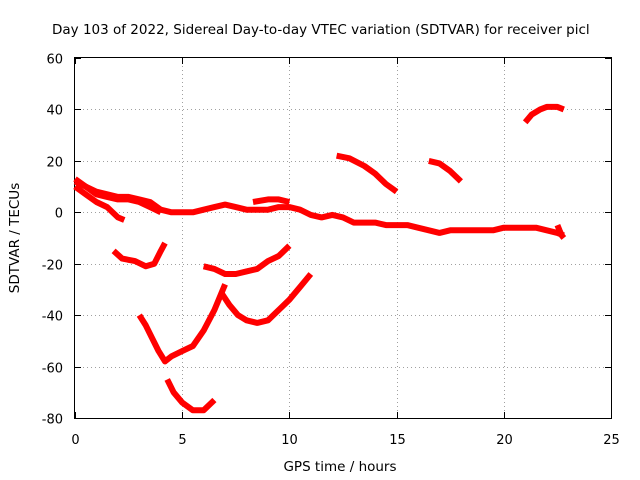  What do you see at coordinates (611, 440) in the screenshot?
I see `x-tick-label: 25` at bounding box center [611, 440].